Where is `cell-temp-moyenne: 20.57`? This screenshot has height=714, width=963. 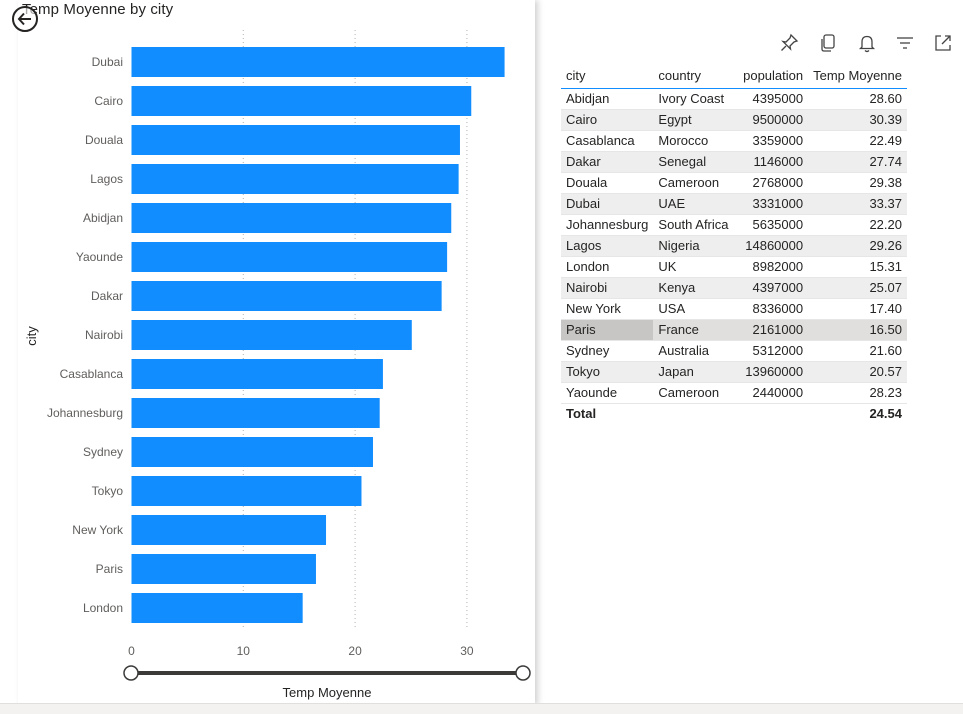
cell-temp-moyenne: 20.57 is located at coordinates (857, 372).